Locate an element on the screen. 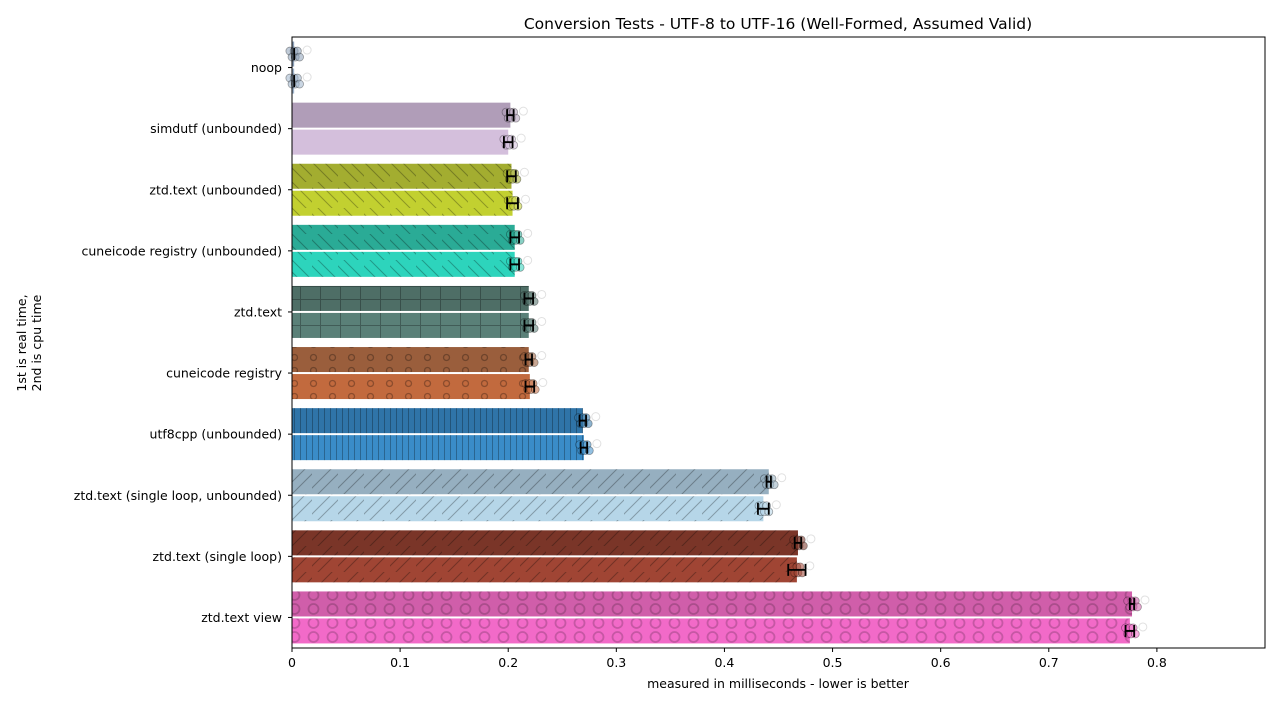 The image size is (1280, 720). bar-cpu-time-2-pattern is located at coordinates (402, 203).